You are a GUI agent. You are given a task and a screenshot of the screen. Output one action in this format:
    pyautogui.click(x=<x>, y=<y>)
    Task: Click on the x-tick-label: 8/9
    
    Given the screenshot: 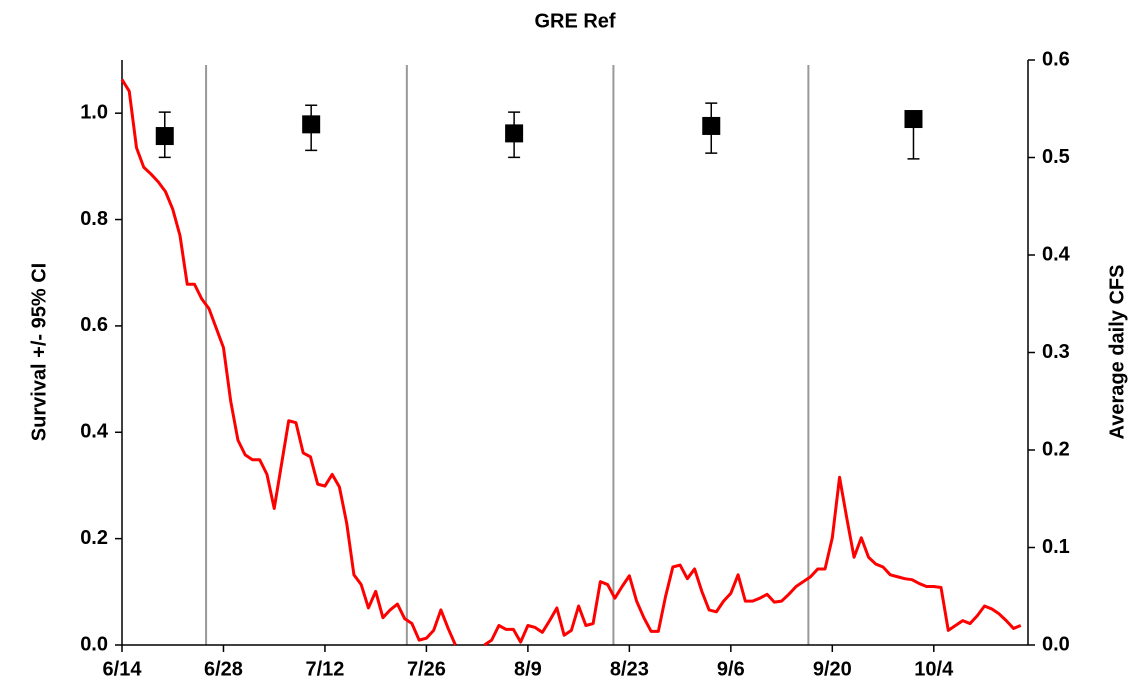 What is the action you would take?
    pyautogui.click(x=528, y=669)
    